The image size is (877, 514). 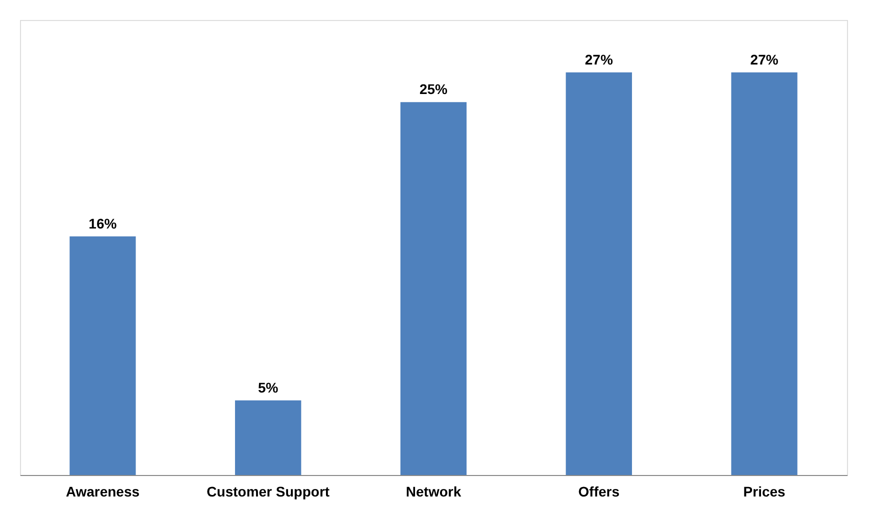 What do you see at coordinates (268, 387) in the screenshot?
I see `data-label: 5%` at bounding box center [268, 387].